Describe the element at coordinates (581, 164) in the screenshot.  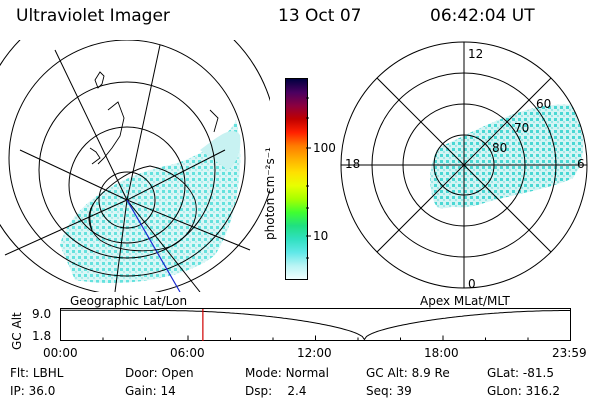
I see `mlt-label-right: 6` at that location.